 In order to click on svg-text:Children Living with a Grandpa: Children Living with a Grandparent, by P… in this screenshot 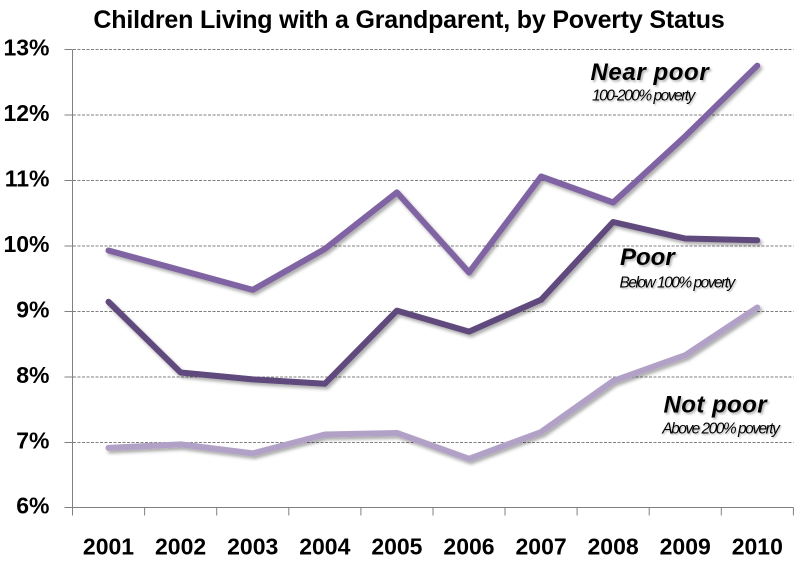, I will do `click(408, 20)`.